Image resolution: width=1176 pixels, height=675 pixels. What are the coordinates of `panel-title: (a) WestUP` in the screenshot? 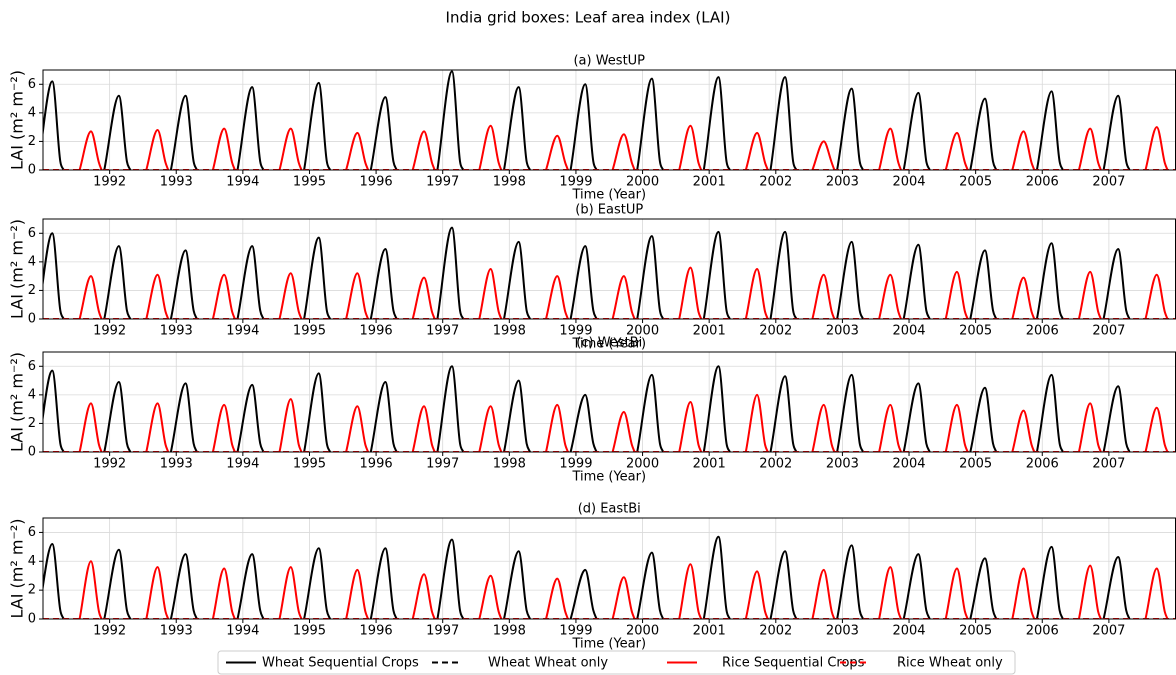 It's located at (609, 61).